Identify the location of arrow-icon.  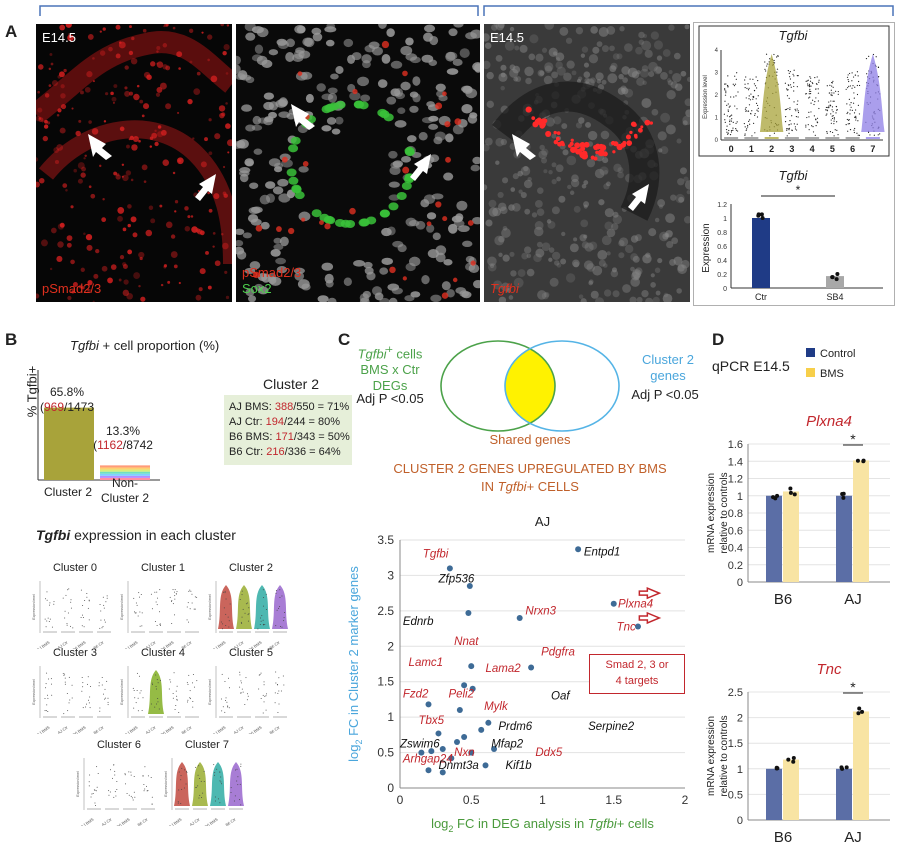
(650, 593).